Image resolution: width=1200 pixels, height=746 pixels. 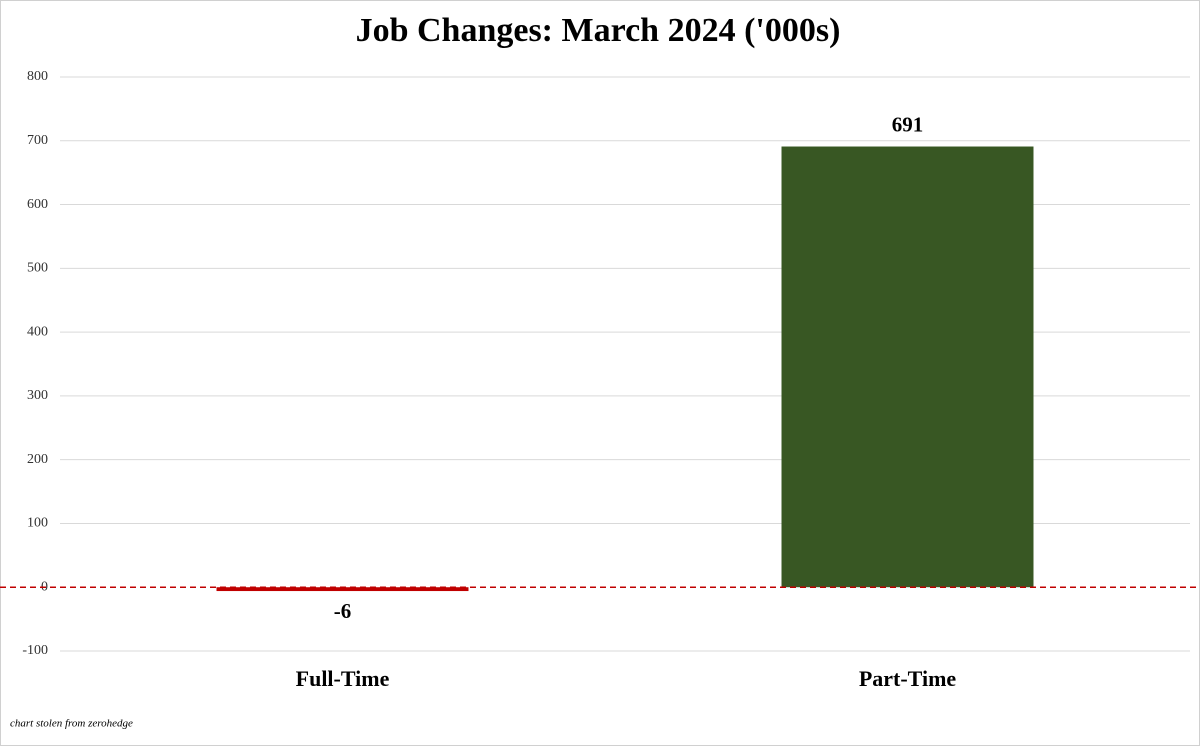 What do you see at coordinates (37, 76) in the screenshot?
I see `y-tick-label: 800` at bounding box center [37, 76].